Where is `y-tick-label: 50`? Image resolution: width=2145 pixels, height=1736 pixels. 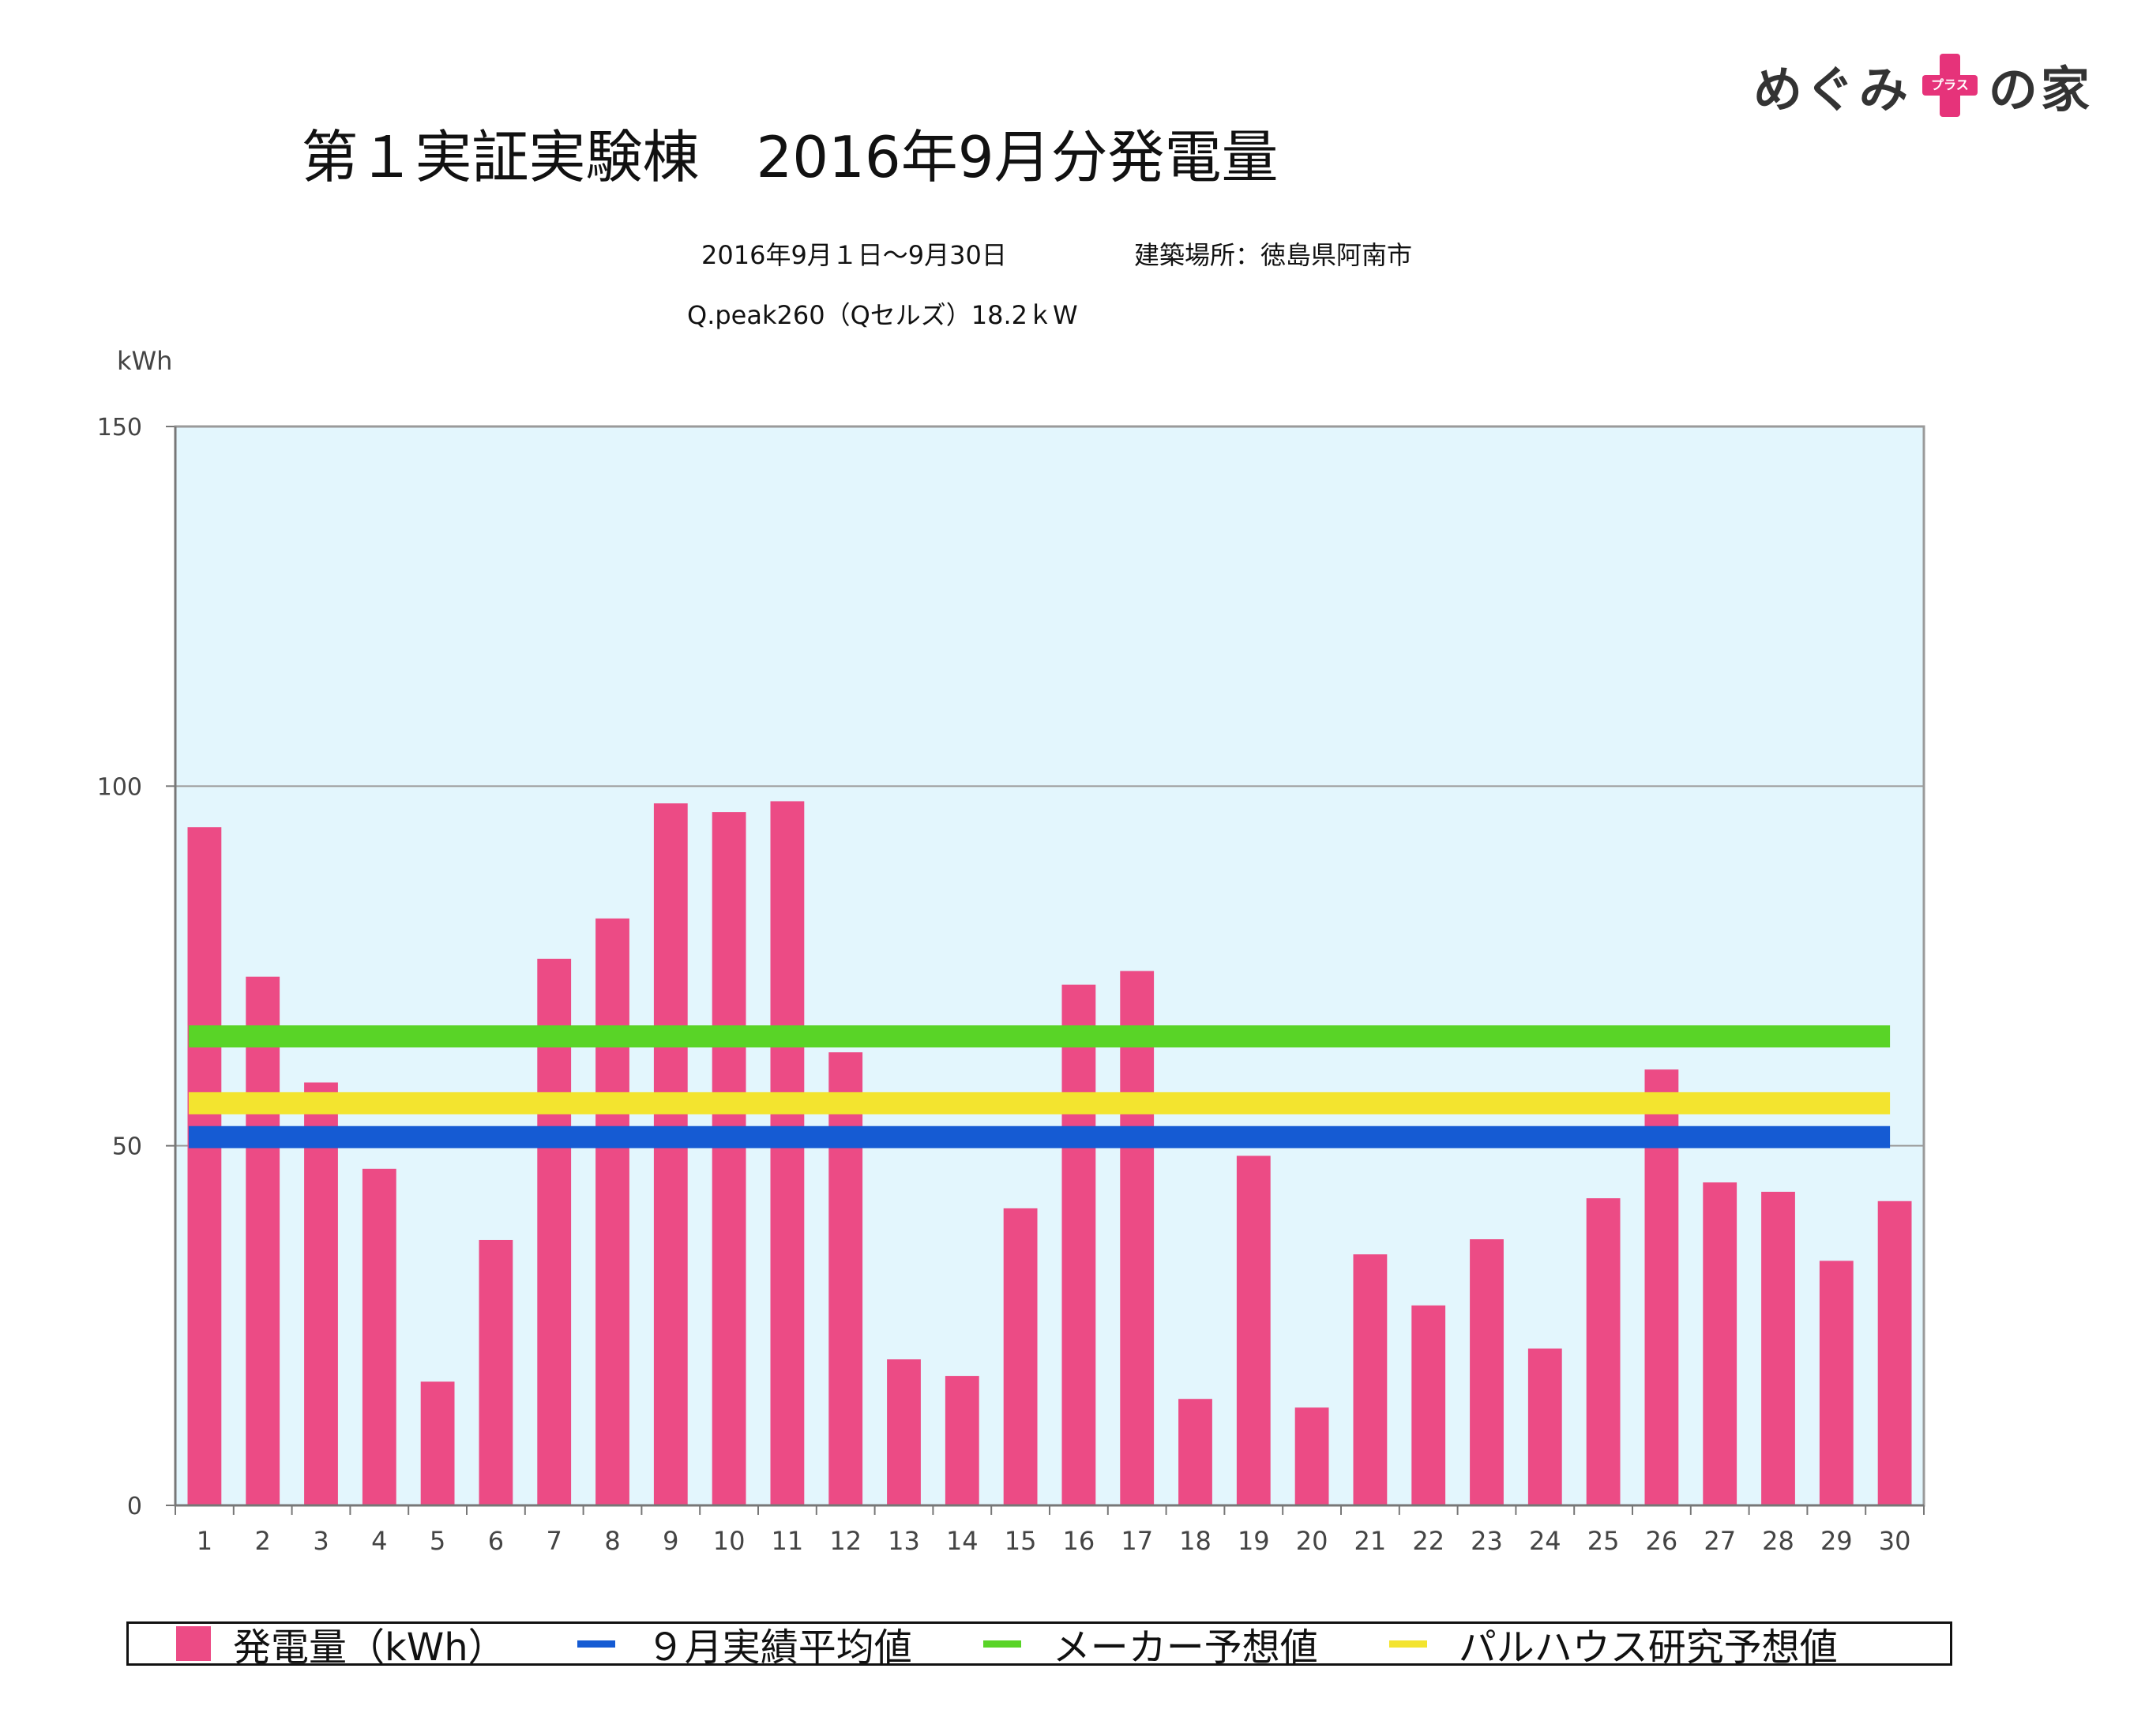
y-tick-label: 50 is located at coordinates (127, 1147).